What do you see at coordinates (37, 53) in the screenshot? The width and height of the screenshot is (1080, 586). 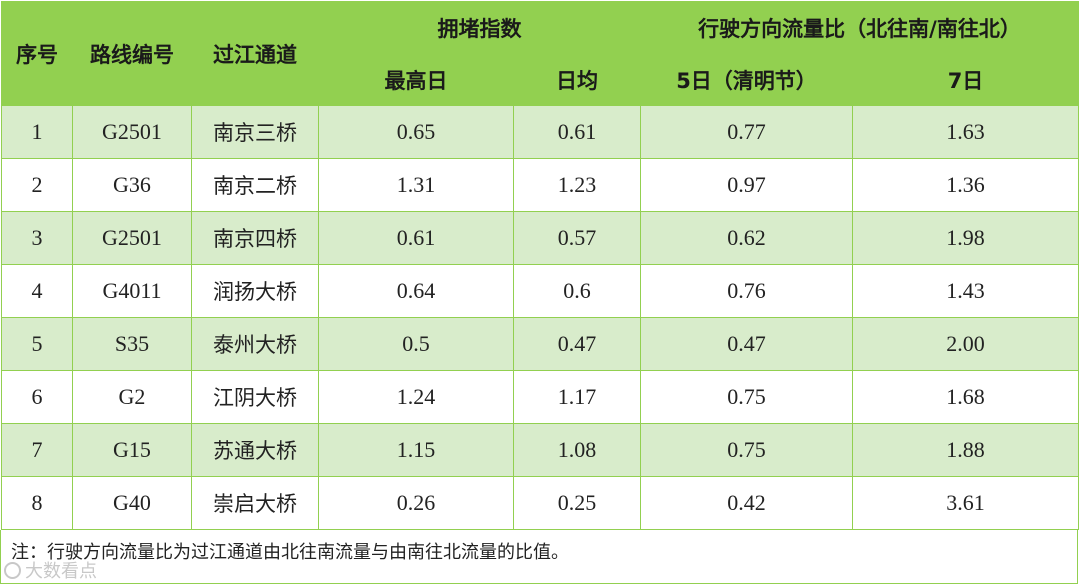 I see `header-seq: 序号` at bounding box center [37, 53].